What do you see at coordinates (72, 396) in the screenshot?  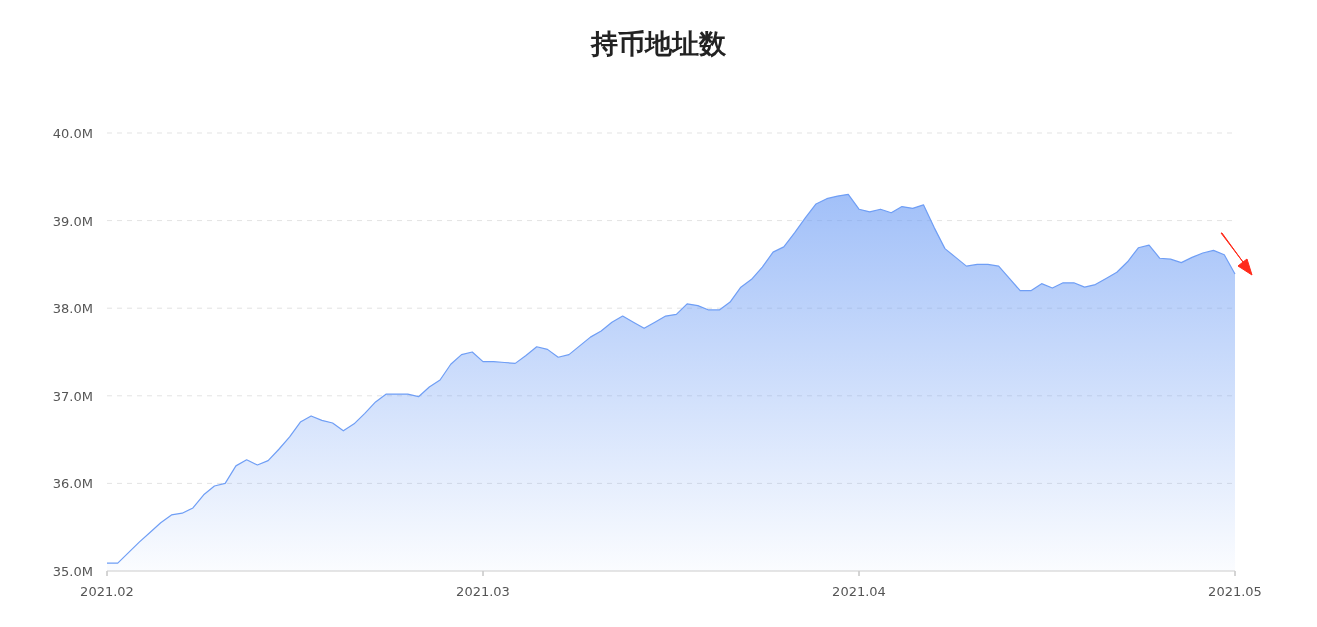 I see `y-tick-label: 37.0M` at bounding box center [72, 396].